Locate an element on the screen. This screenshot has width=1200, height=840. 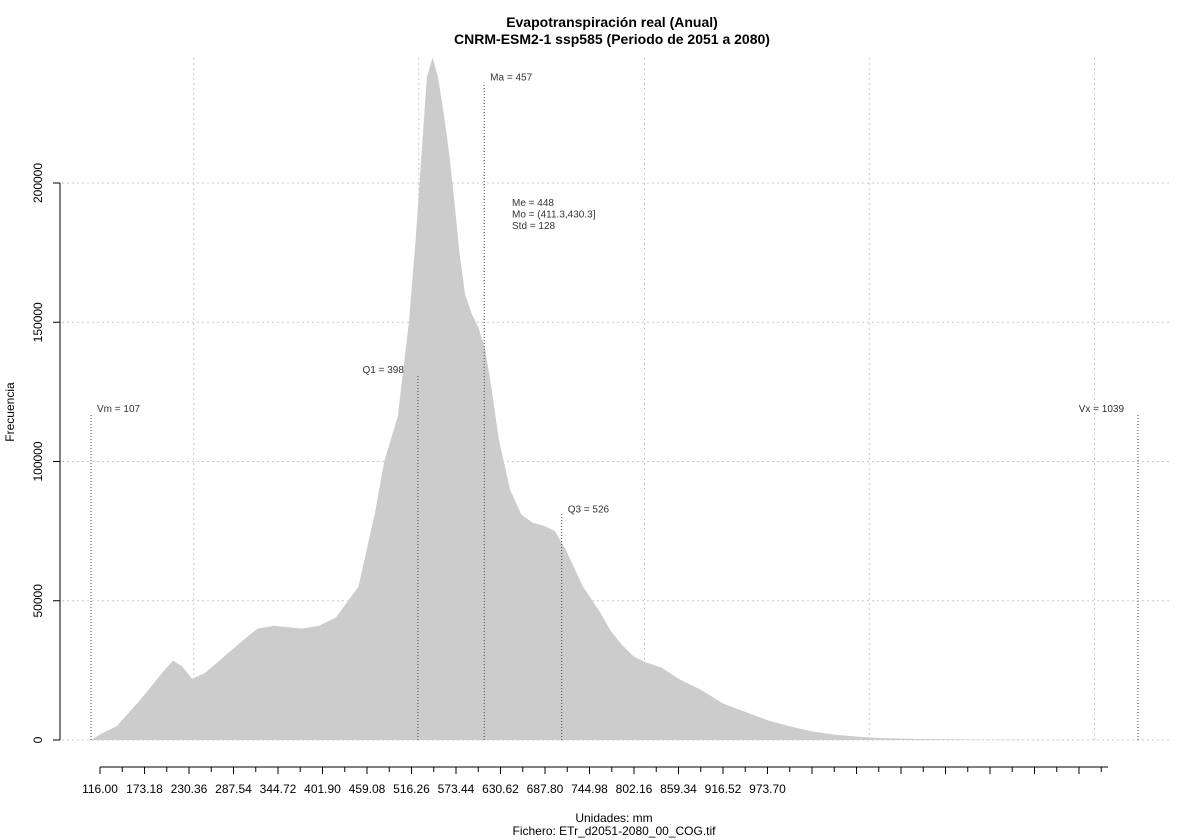
x-tick-label: 802.16 is located at coordinates (634, 789).